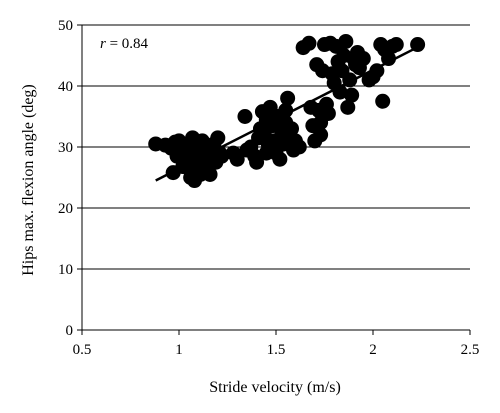 This screenshot has height=413, width=500. Describe the element at coordinates (65, 26) in the screenshot. I see `y-tick-label: 50` at that location.